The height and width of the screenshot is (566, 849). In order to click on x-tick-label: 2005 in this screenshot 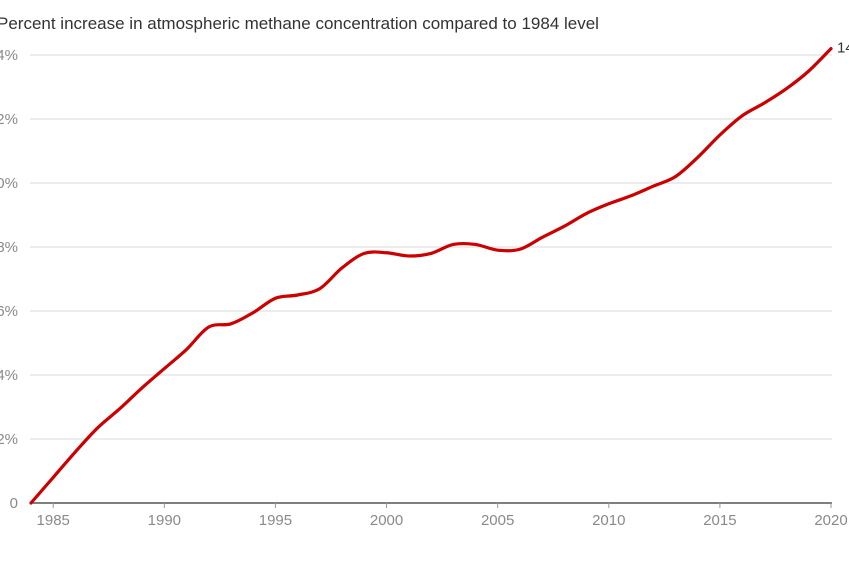, I will do `click(497, 520)`.